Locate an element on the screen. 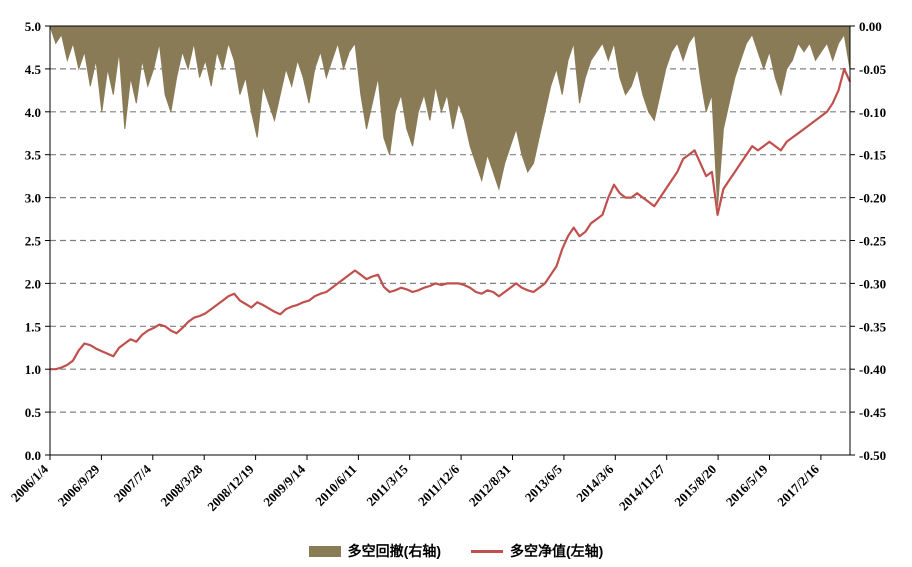  legend-item-netvalue: 多空净值(左轴) is located at coordinates (537, 551).